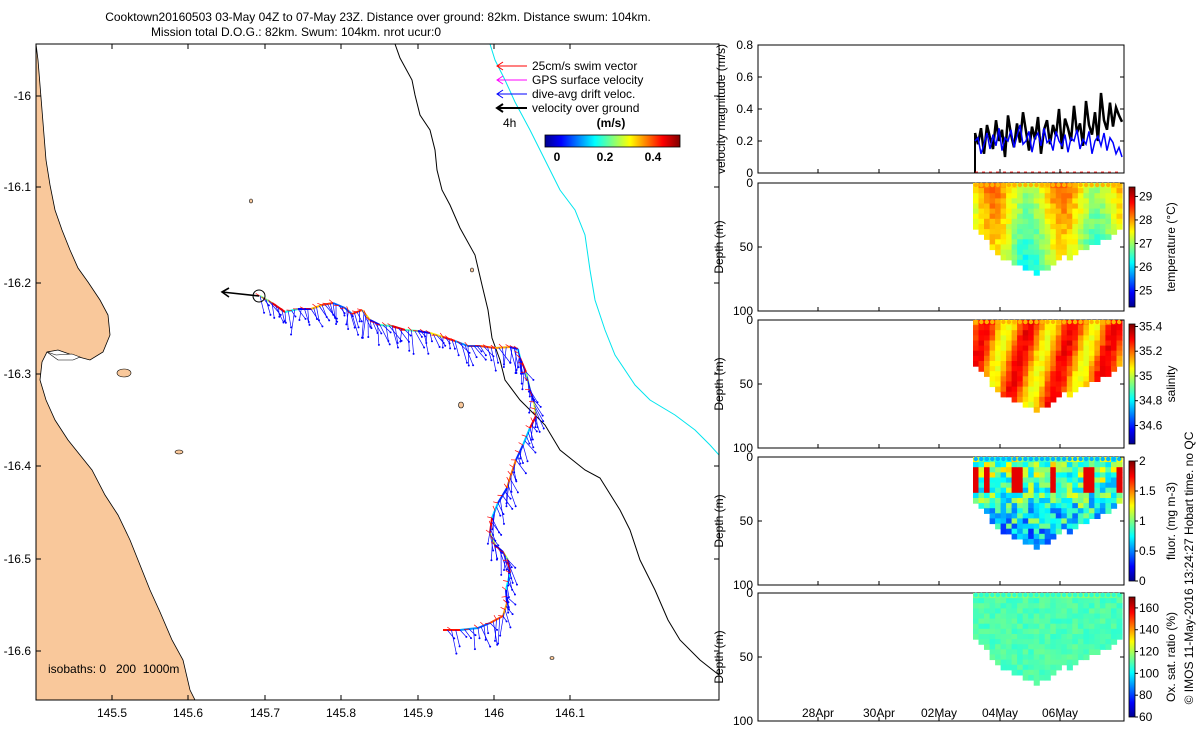  What do you see at coordinates (1171, 247) in the screenshot?
I see `section-colorbar-label: temperature (°C)` at bounding box center [1171, 247].